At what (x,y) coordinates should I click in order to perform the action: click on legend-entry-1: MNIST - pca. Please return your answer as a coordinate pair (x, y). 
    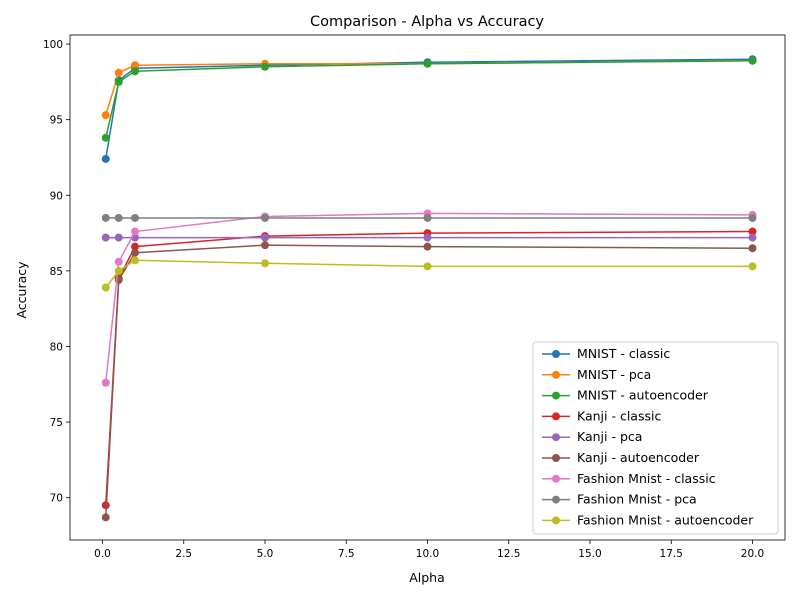
    Looking at the image, I should click on (596, 374).